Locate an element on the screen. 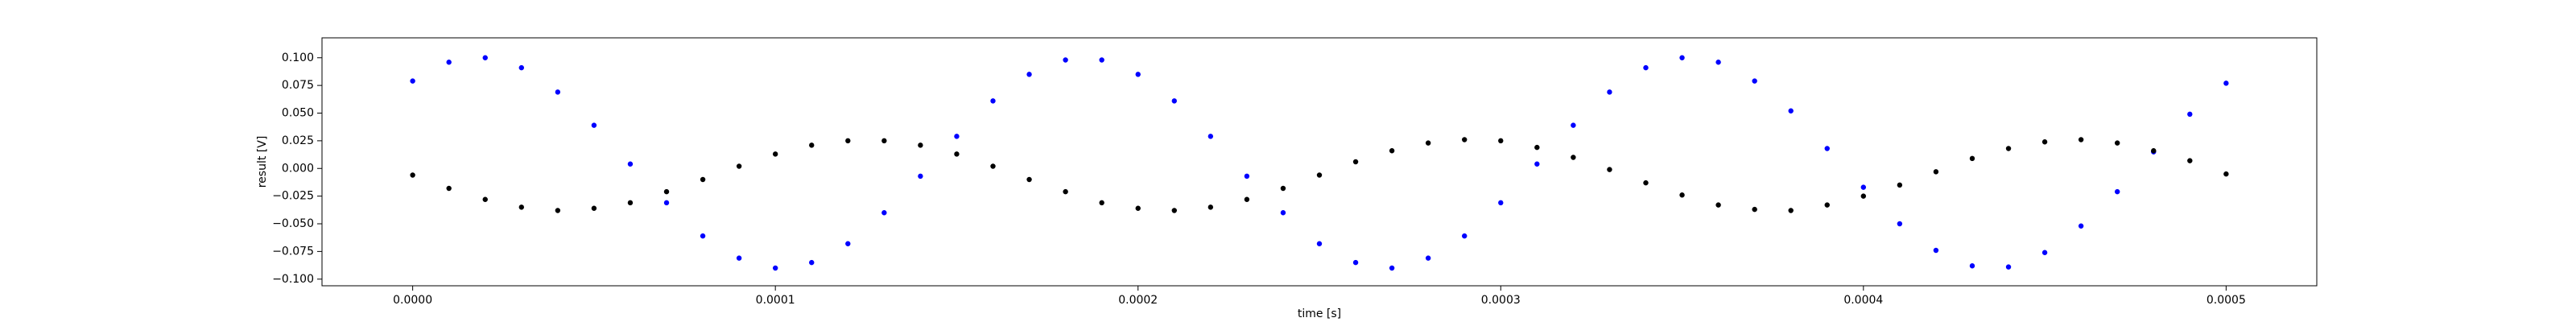 The width and height of the screenshot is (2576, 322). y-tick-label: 0.100 is located at coordinates (298, 58).